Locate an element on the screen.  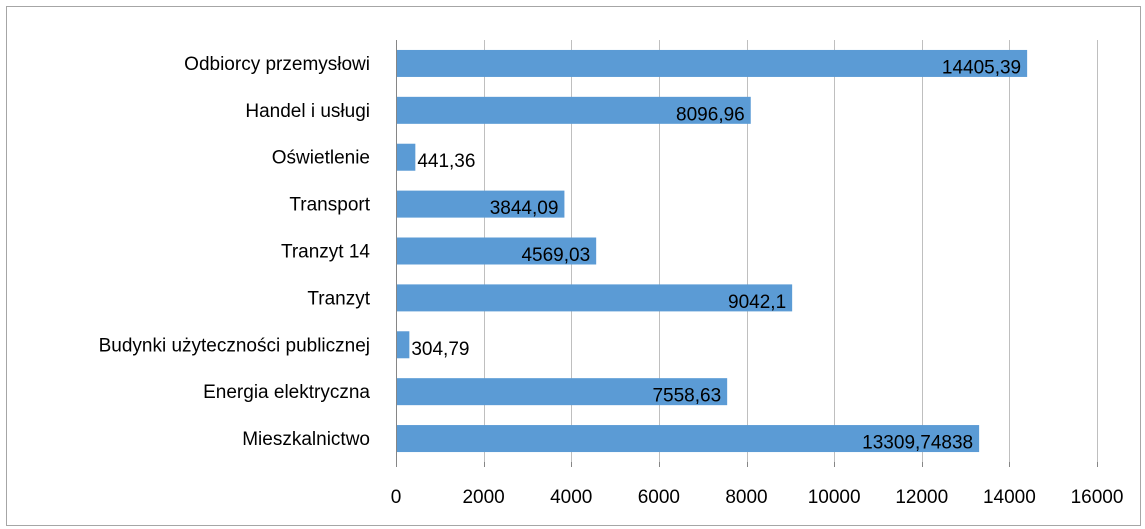
category-label: Oświetlenie is located at coordinates (321, 158).